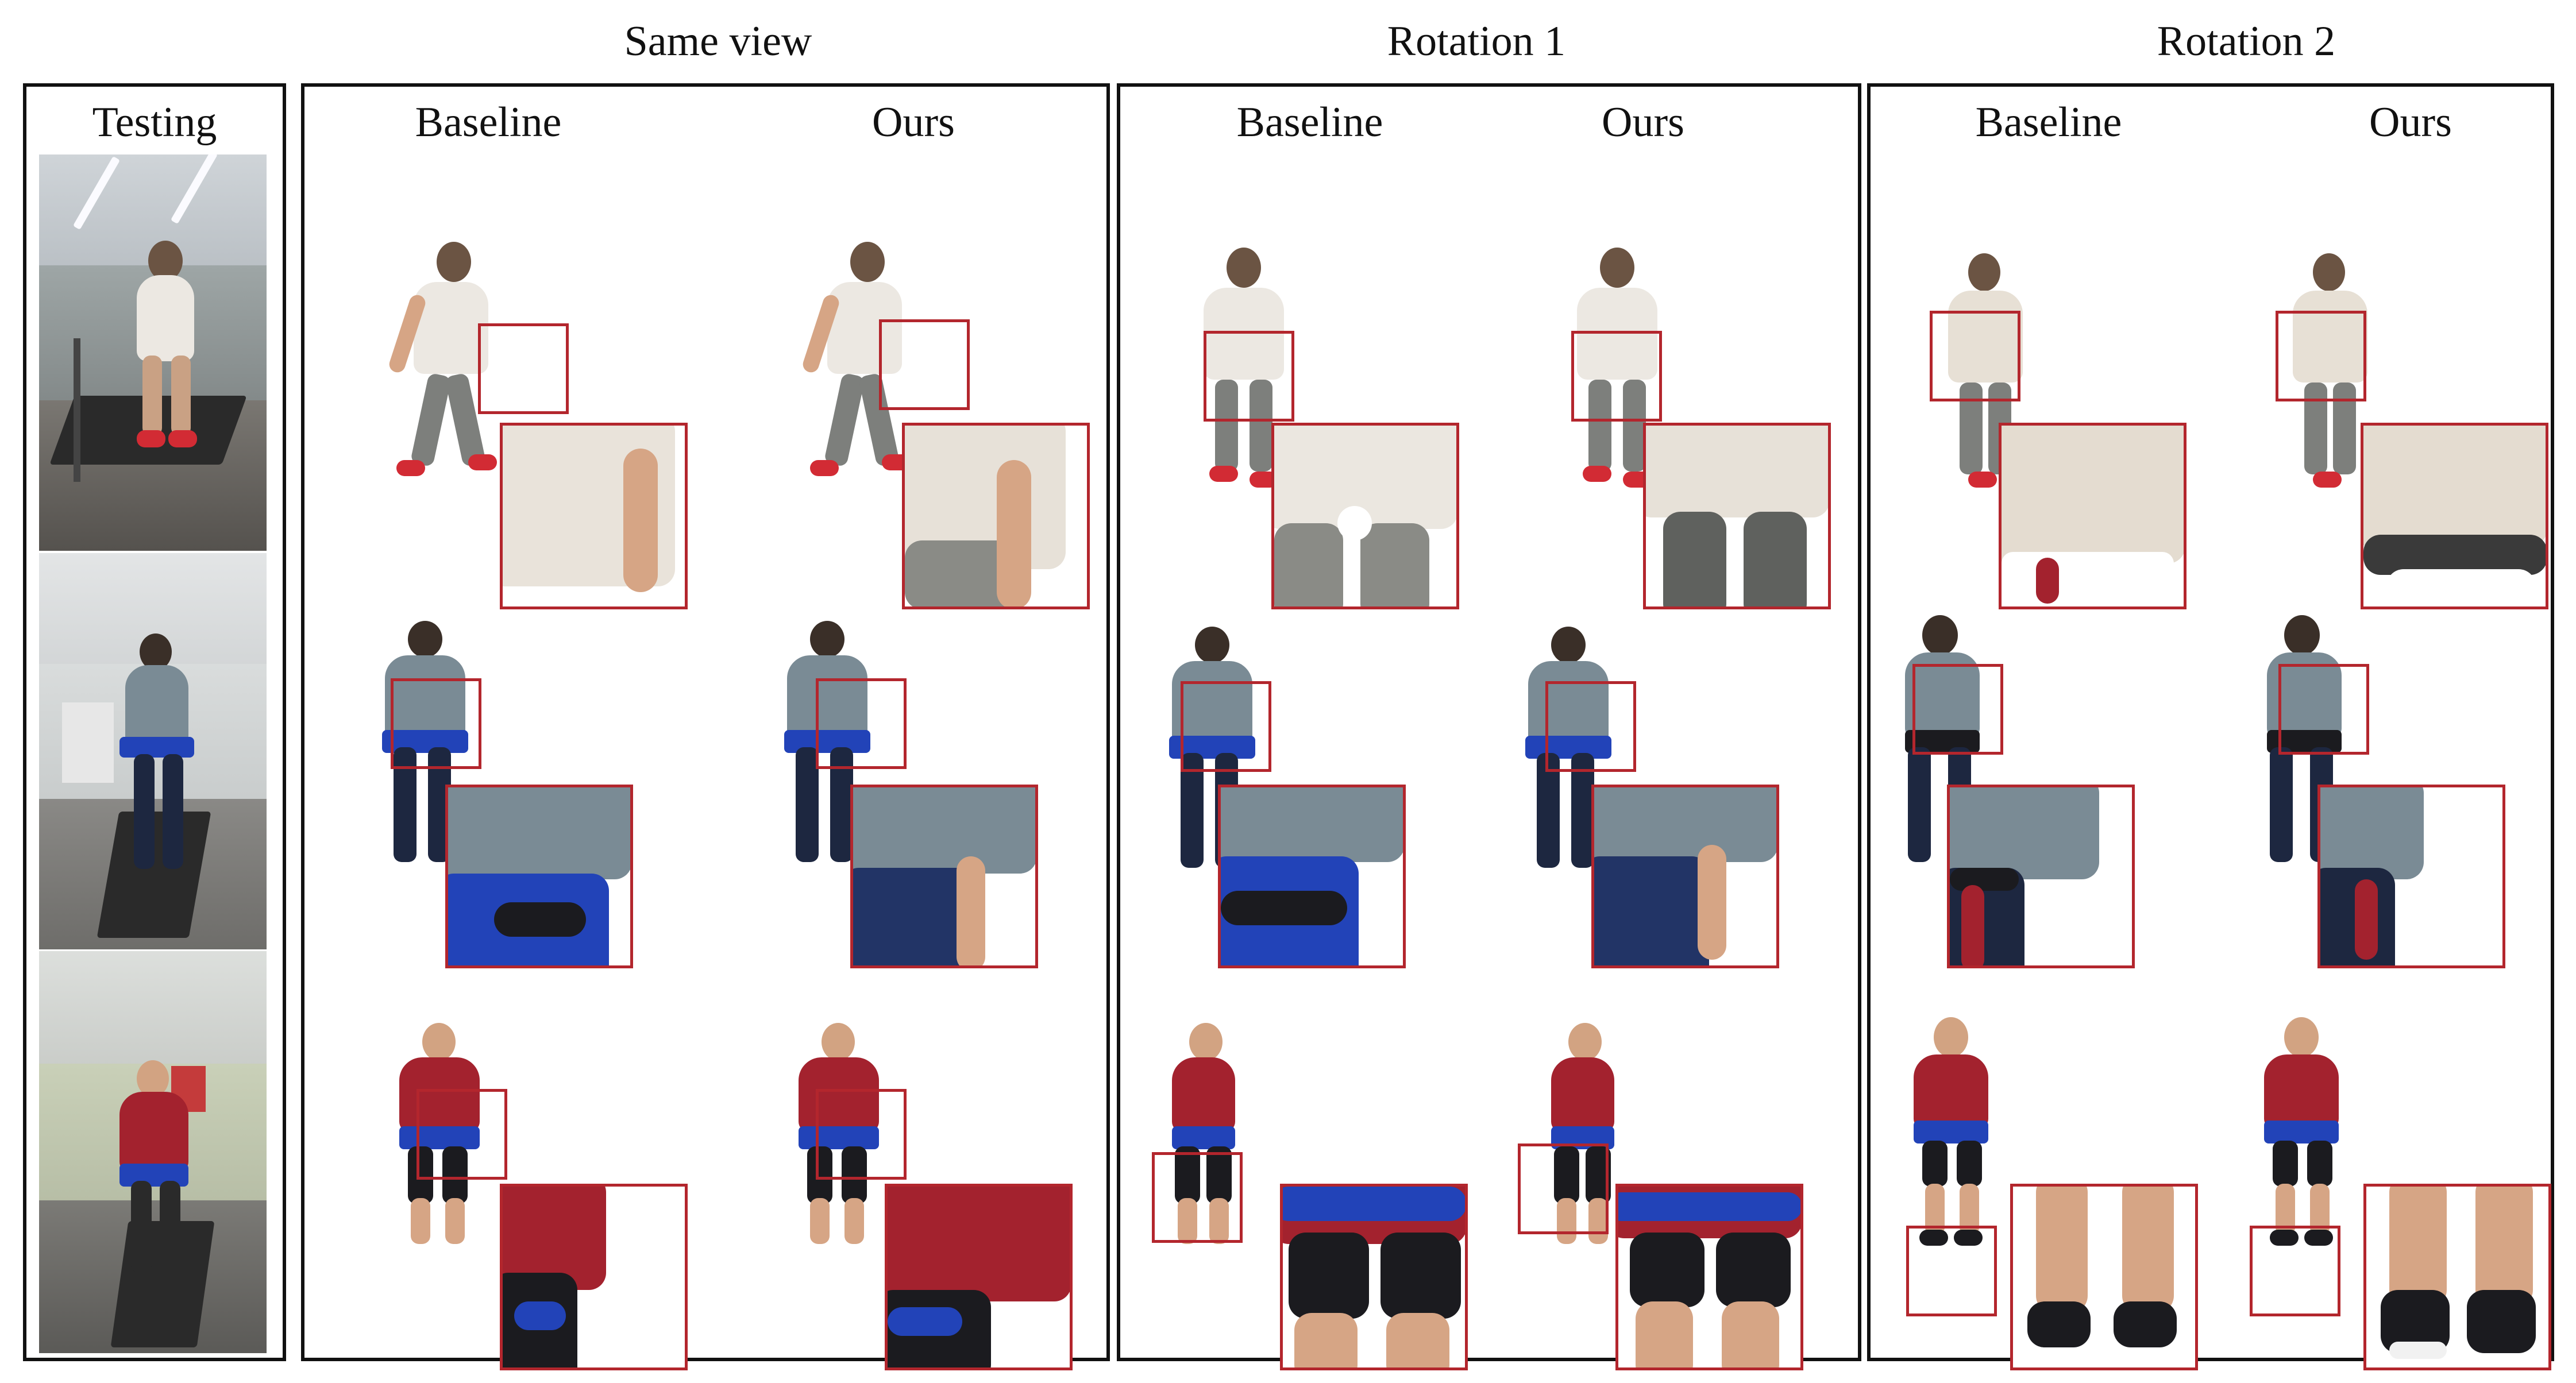  Describe the element at coordinates (2455, 516) in the screenshot. I see `rotation-2-ours-row1-inset` at that location.